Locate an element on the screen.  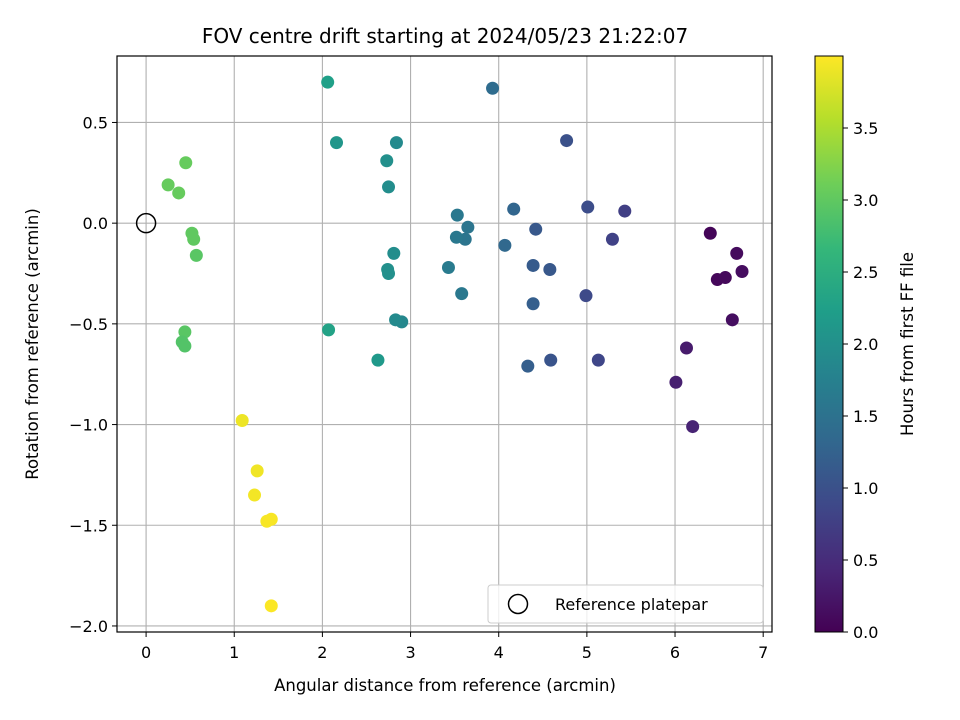
y-tick-label: −1.5 is located at coordinates (88, 525).